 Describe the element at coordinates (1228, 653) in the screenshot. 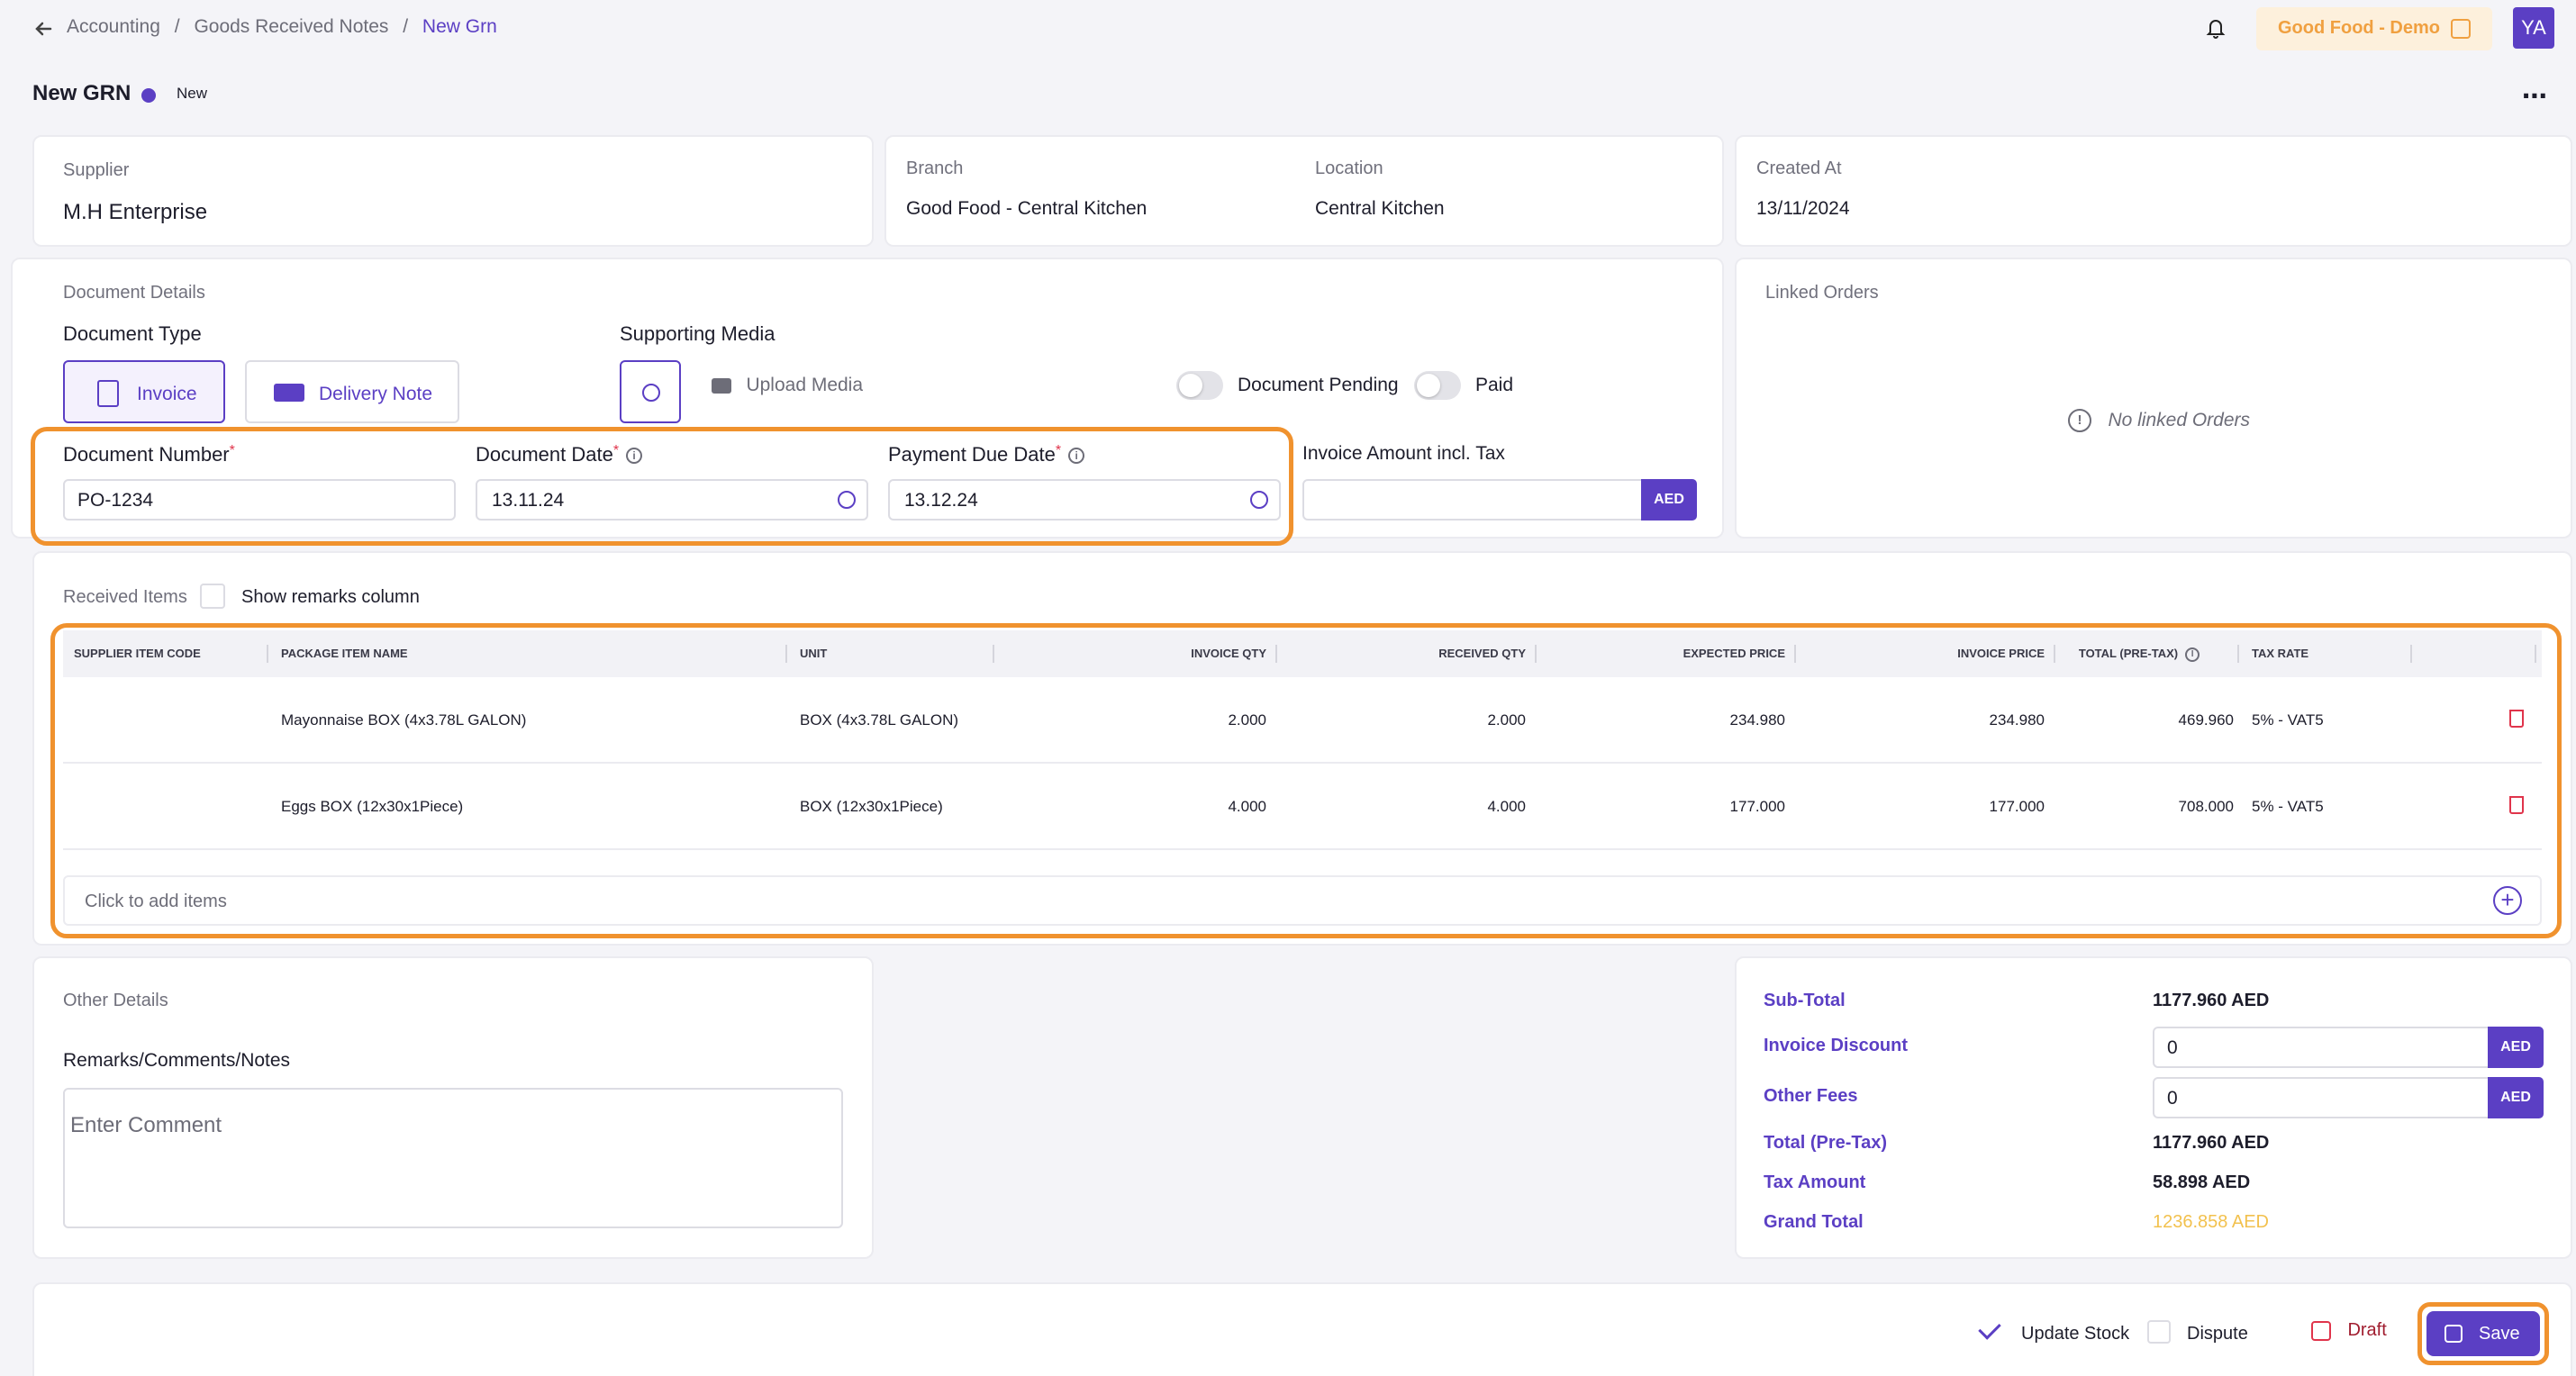

I see `col-invoice-qty: Invoice QTY` at that location.